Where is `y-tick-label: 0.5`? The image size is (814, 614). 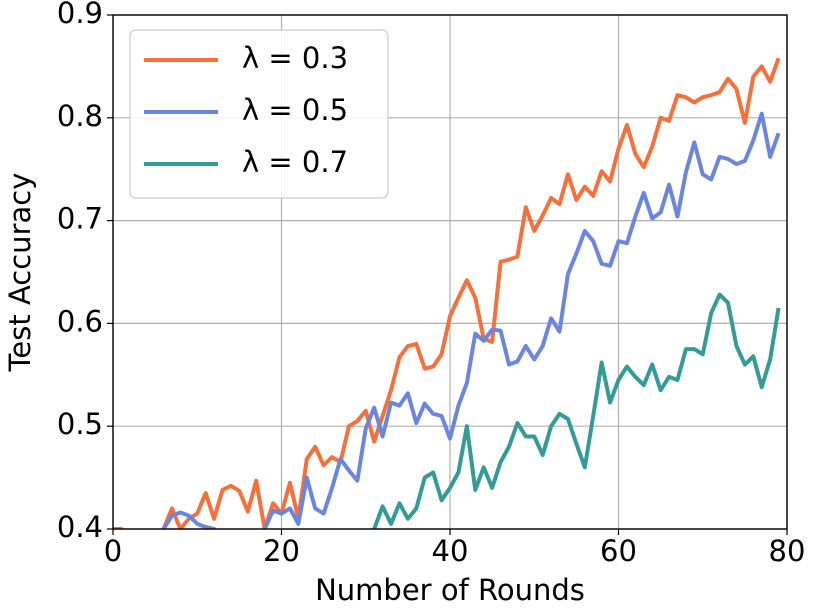 y-tick-label: 0.5 is located at coordinates (80, 424).